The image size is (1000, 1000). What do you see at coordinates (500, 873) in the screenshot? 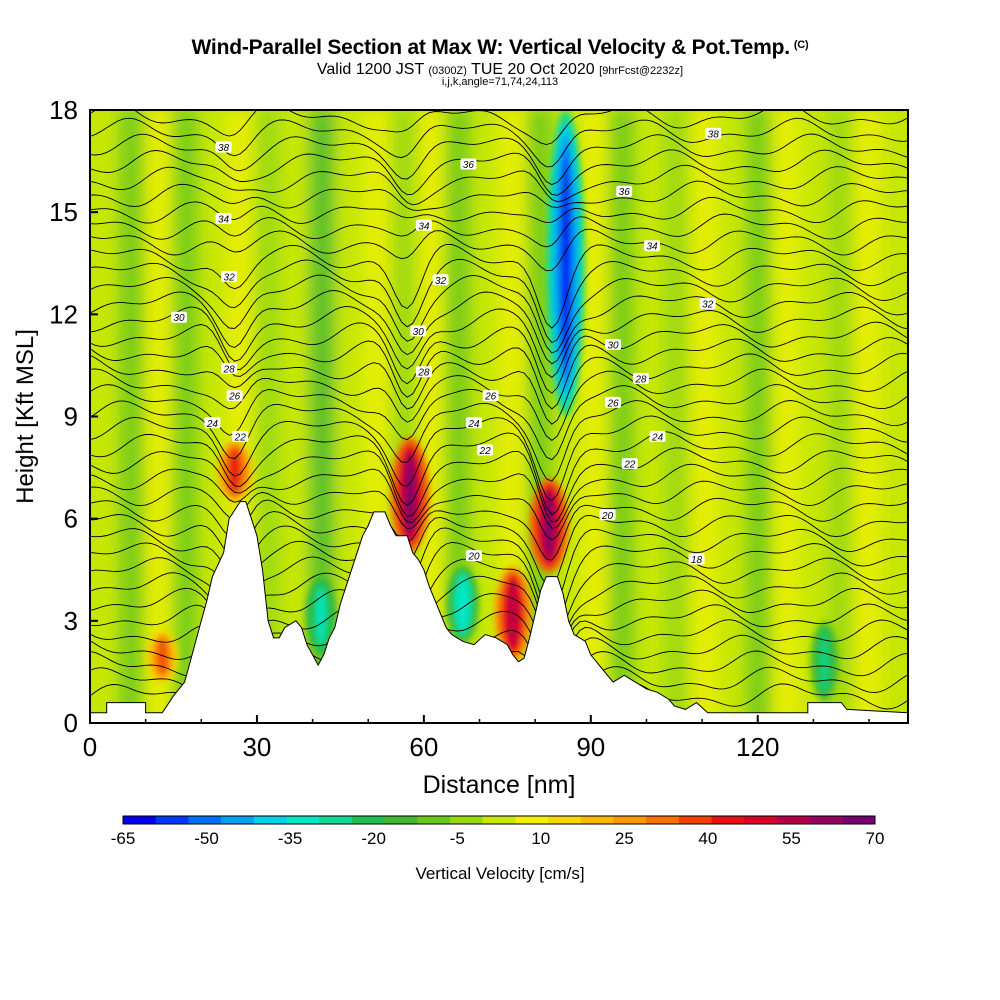
I see `colorbar-label: Vertical Velocity [cm/s]` at bounding box center [500, 873].